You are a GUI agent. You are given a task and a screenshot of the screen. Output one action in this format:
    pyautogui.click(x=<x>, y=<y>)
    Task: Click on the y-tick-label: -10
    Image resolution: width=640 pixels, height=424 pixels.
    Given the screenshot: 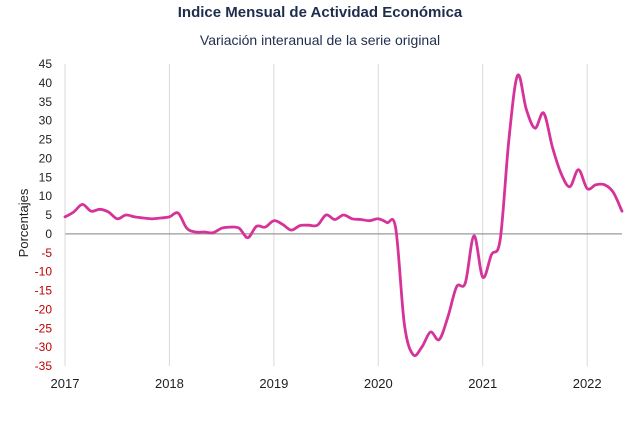 What is the action you would take?
    pyautogui.click(x=44, y=272)
    